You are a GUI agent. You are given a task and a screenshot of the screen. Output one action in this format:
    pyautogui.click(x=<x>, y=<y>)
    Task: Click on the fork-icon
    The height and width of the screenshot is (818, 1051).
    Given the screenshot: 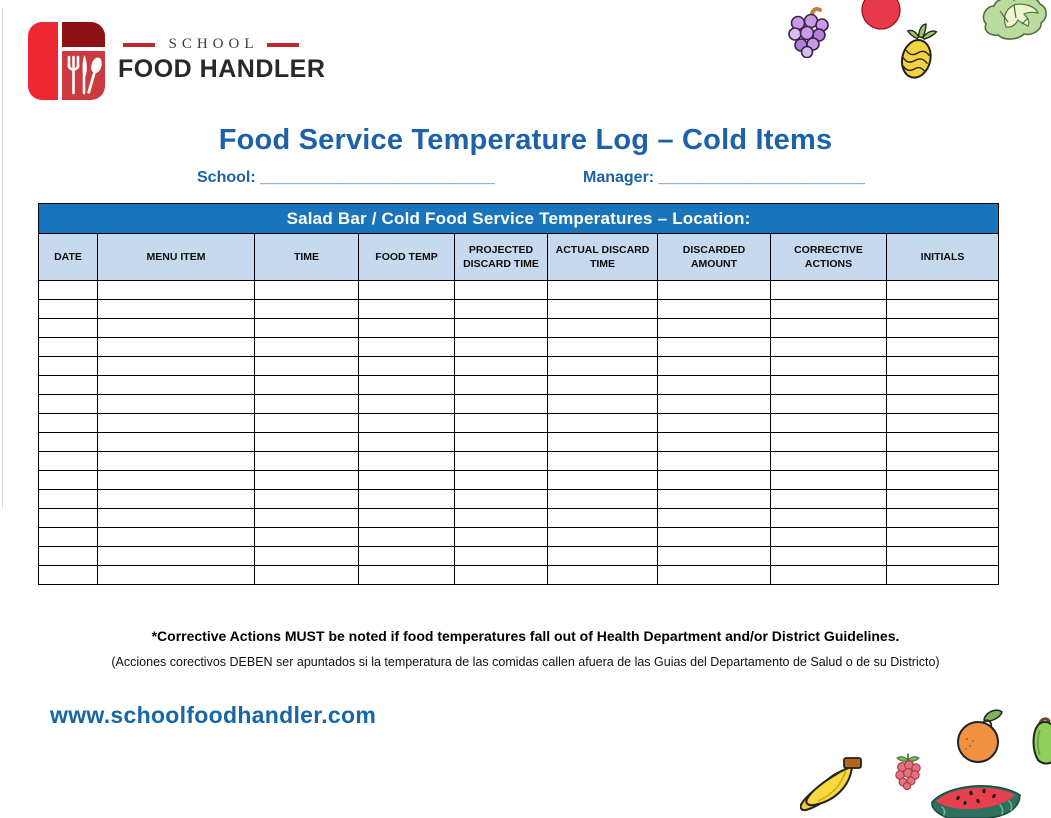 What is the action you would take?
    pyautogui.click(x=73, y=75)
    